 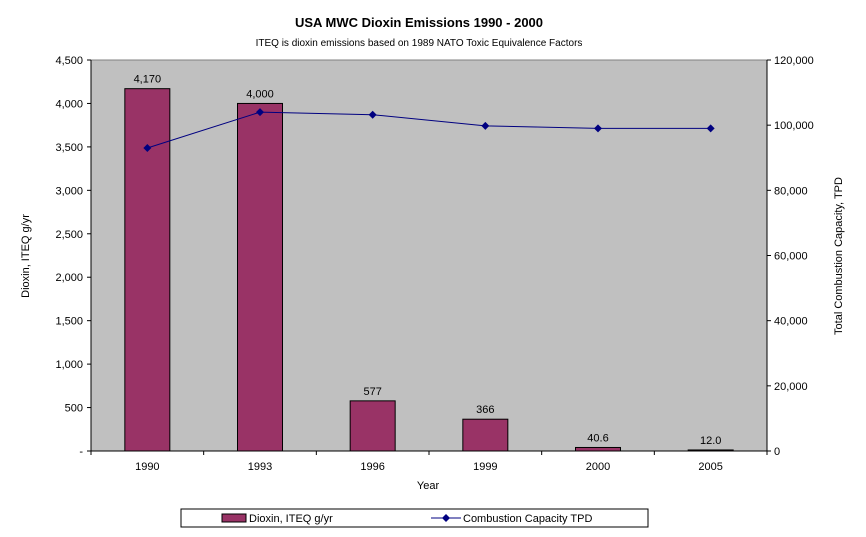 I want to click on y-tick-label: 4,500, so click(x=69, y=61).